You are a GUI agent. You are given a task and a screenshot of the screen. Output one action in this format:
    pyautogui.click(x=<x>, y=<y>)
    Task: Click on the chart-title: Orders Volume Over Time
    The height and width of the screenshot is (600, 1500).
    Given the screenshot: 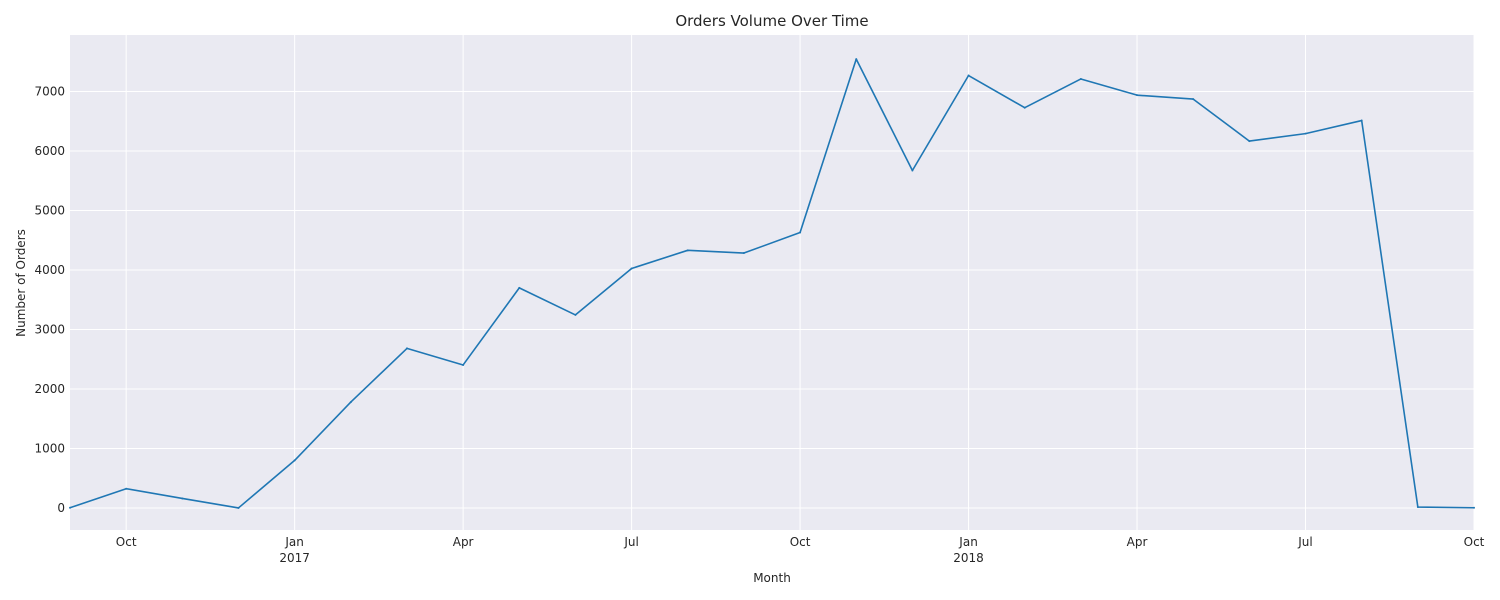 What is the action you would take?
    pyautogui.click(x=771, y=21)
    